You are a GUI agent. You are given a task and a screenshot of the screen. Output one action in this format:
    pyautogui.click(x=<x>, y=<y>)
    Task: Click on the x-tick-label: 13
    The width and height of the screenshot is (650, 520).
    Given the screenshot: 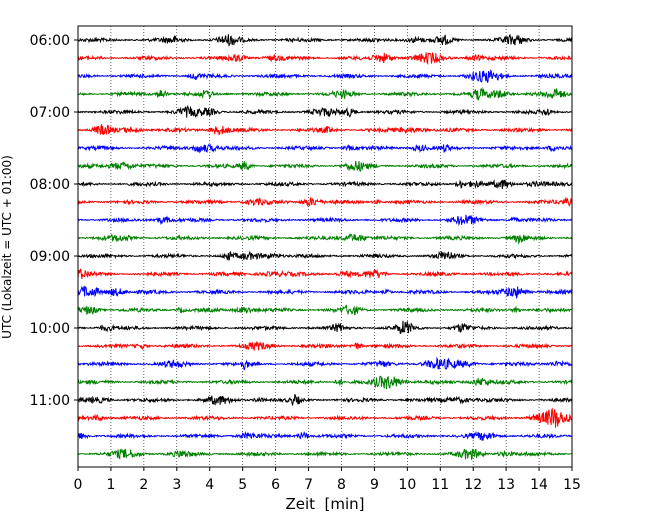 What is the action you would take?
    pyautogui.click(x=506, y=485)
    